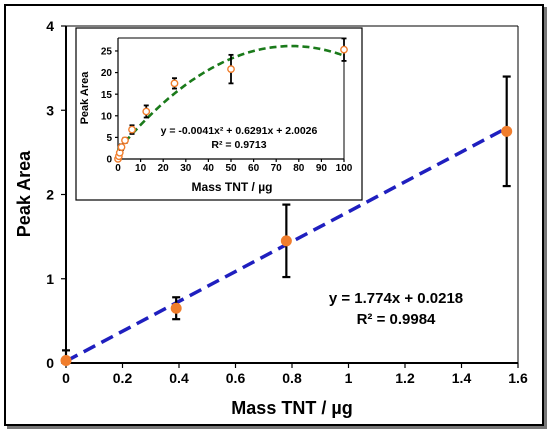  Describe the element at coordinates (107, 95) in the screenshot. I see `inset-y-tick-label: 15` at that location.